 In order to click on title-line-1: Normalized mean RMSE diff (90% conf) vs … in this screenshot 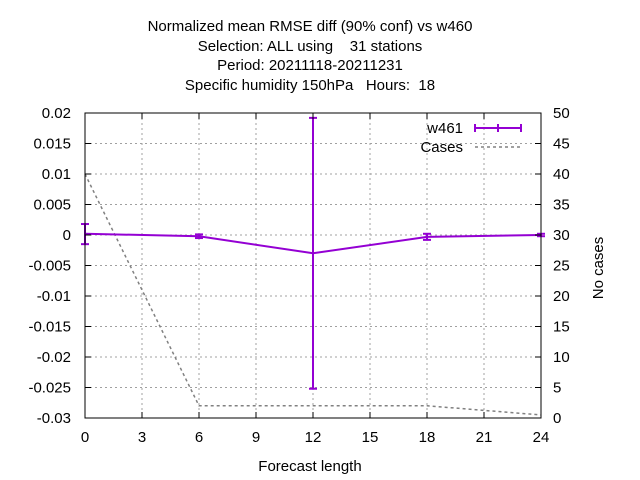, I will do `click(310, 26)`.